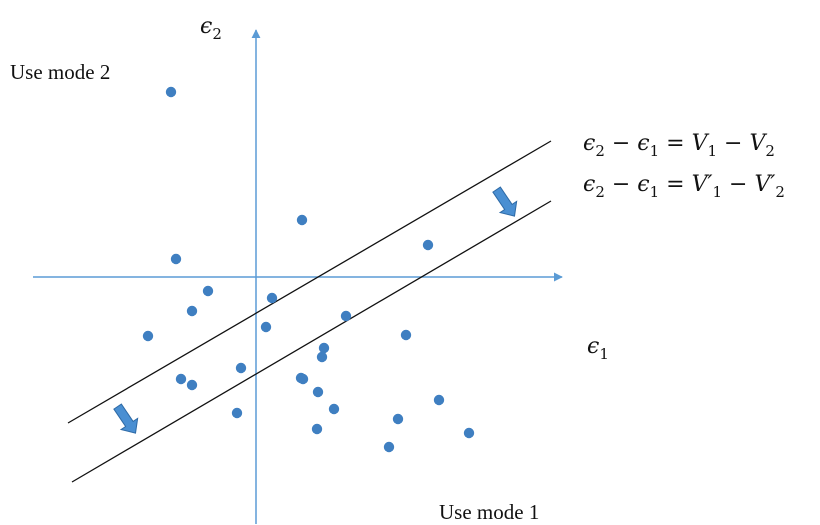 This screenshot has height=525, width=820. Describe the element at coordinates (206, 26) in the screenshot. I see `y-axis-symbol: ϵ` at that location.